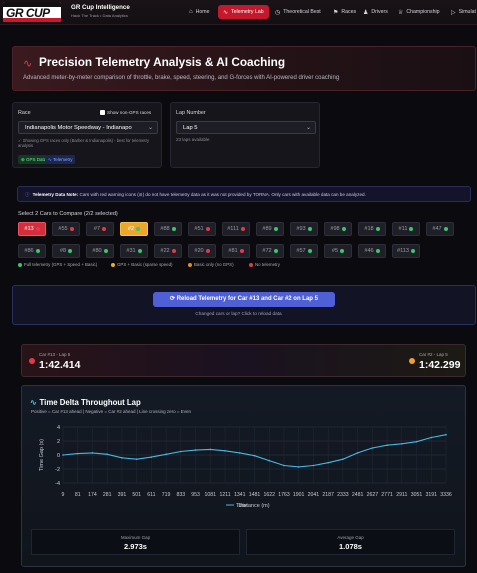 This screenshot has height=573, width=477. What do you see at coordinates (190, 128) in the screenshot?
I see `lap-select-value: Lap 5` at bounding box center [190, 128].